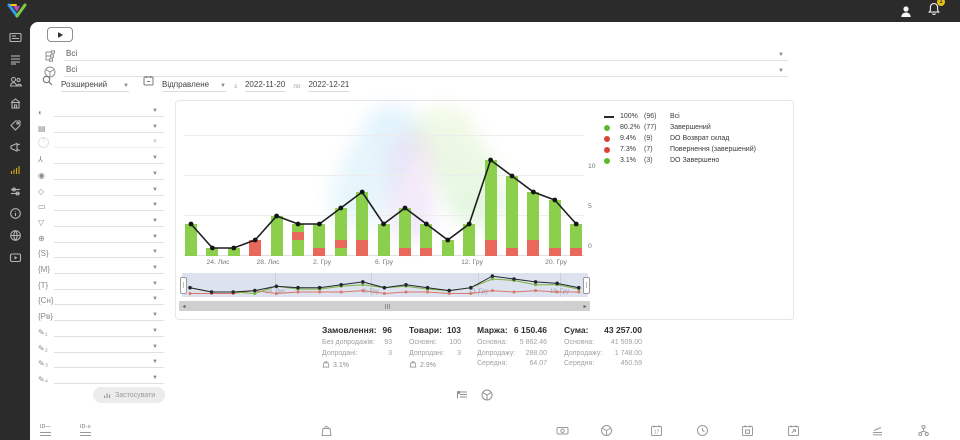 This screenshot has width=960, height=440. Describe the element at coordinates (906, 11) in the screenshot. I see `user-avatar-icon` at that location.